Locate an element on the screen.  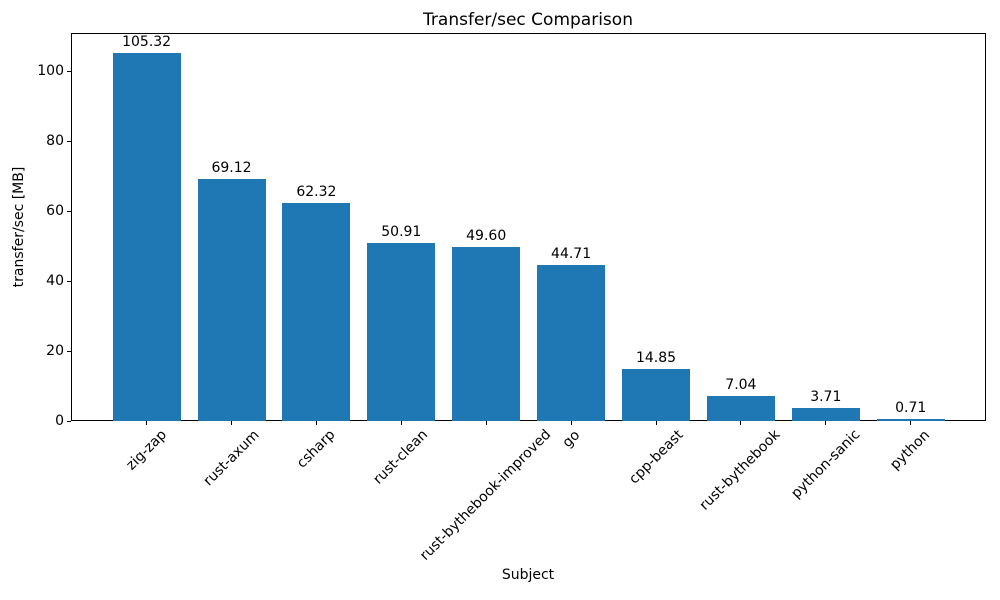
x-tick-label-zig-zap: zig-zap is located at coordinates (146, 450).